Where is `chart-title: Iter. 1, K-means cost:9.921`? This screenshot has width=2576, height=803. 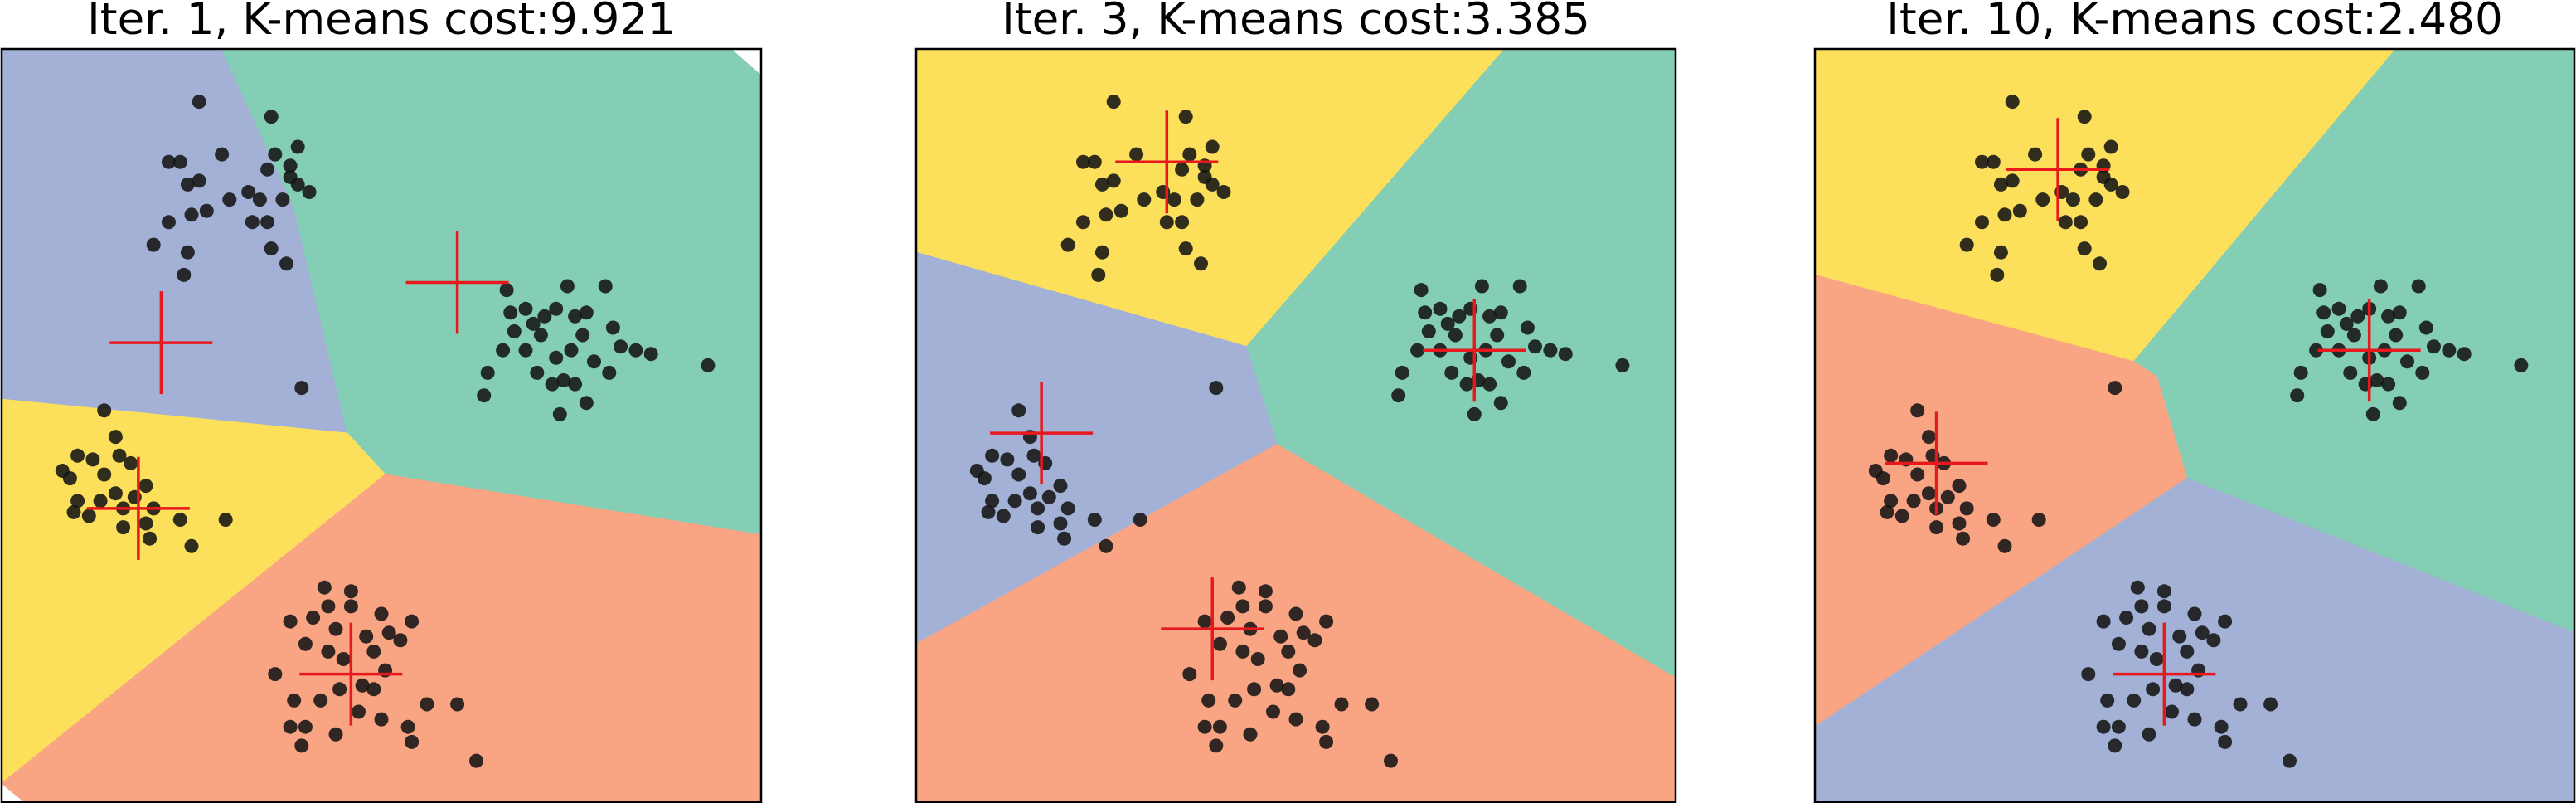
chart-title: Iter. 1, K-means cost:9.921 is located at coordinates (381, 22).